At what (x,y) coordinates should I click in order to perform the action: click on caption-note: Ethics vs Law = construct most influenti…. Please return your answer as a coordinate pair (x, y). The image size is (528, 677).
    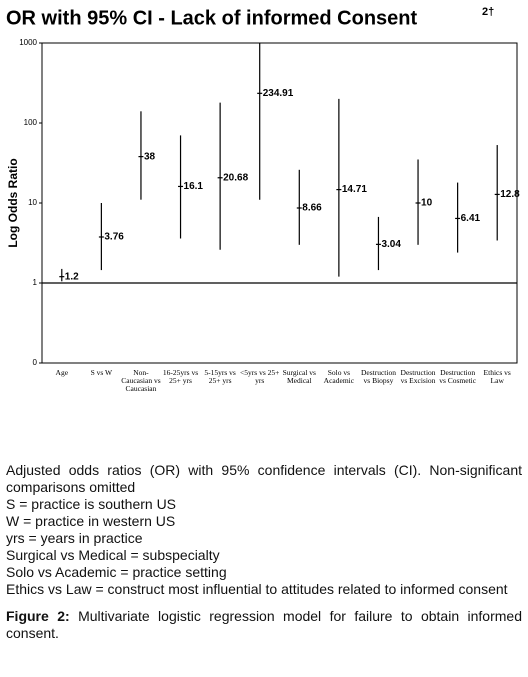
    Looking at the image, I should click on (257, 589).